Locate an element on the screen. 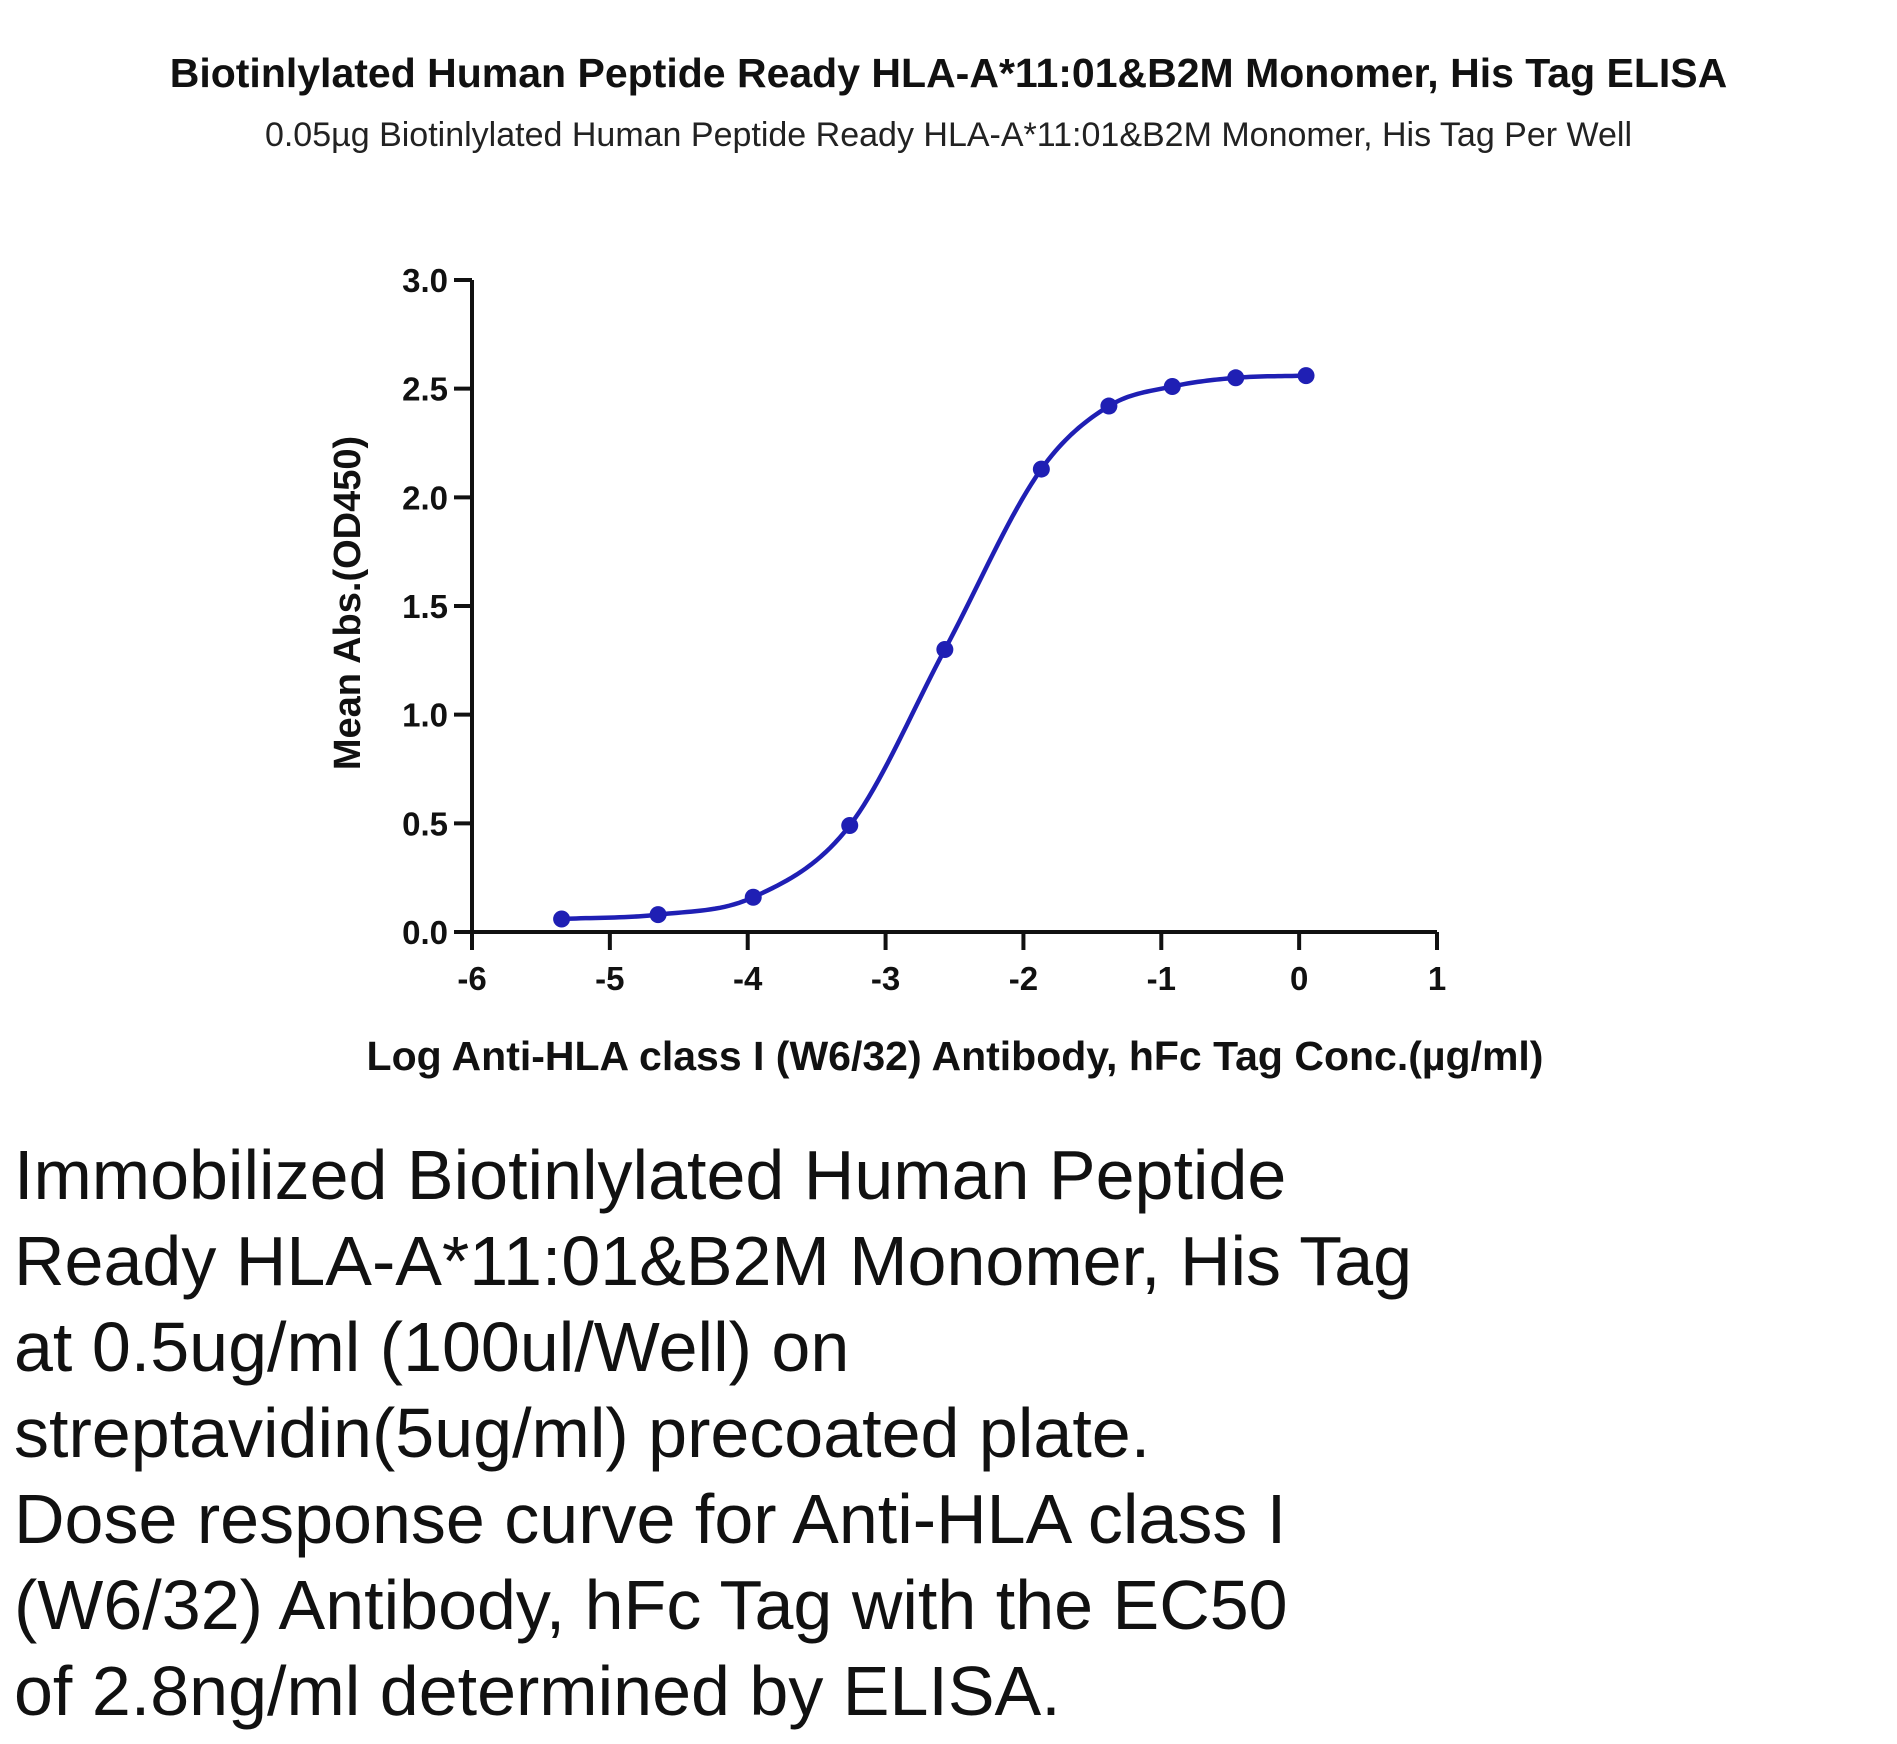 The image size is (1897, 1744). x-tick-label: 1 is located at coordinates (1437, 978).